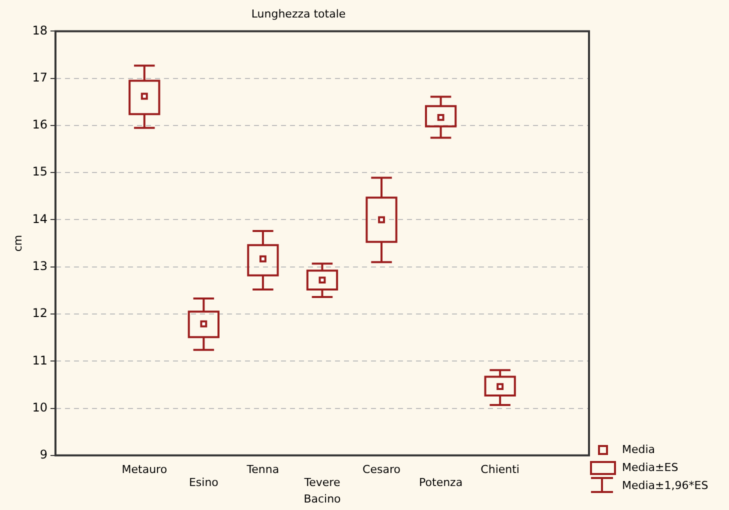  I want to click on y-tick-label: 17, so click(40, 77).